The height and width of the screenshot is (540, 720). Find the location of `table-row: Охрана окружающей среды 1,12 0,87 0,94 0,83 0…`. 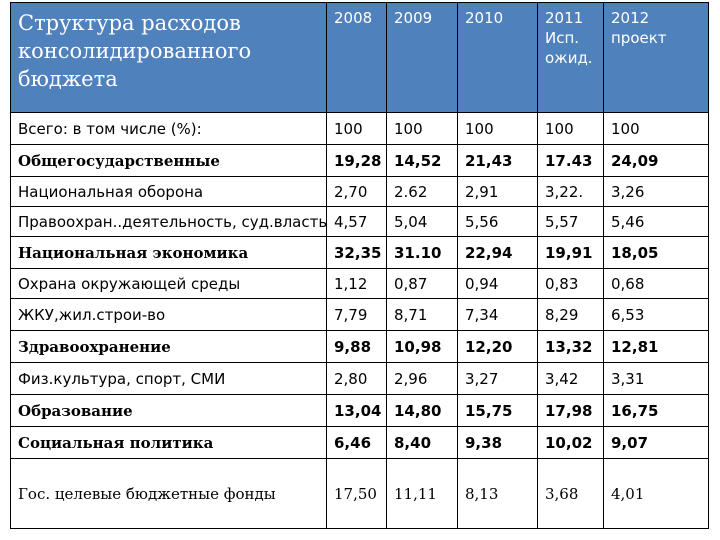

table-row: Охрана окружающей среды 1,12 0,87 0,94 0,83 0… is located at coordinates (359, 283).